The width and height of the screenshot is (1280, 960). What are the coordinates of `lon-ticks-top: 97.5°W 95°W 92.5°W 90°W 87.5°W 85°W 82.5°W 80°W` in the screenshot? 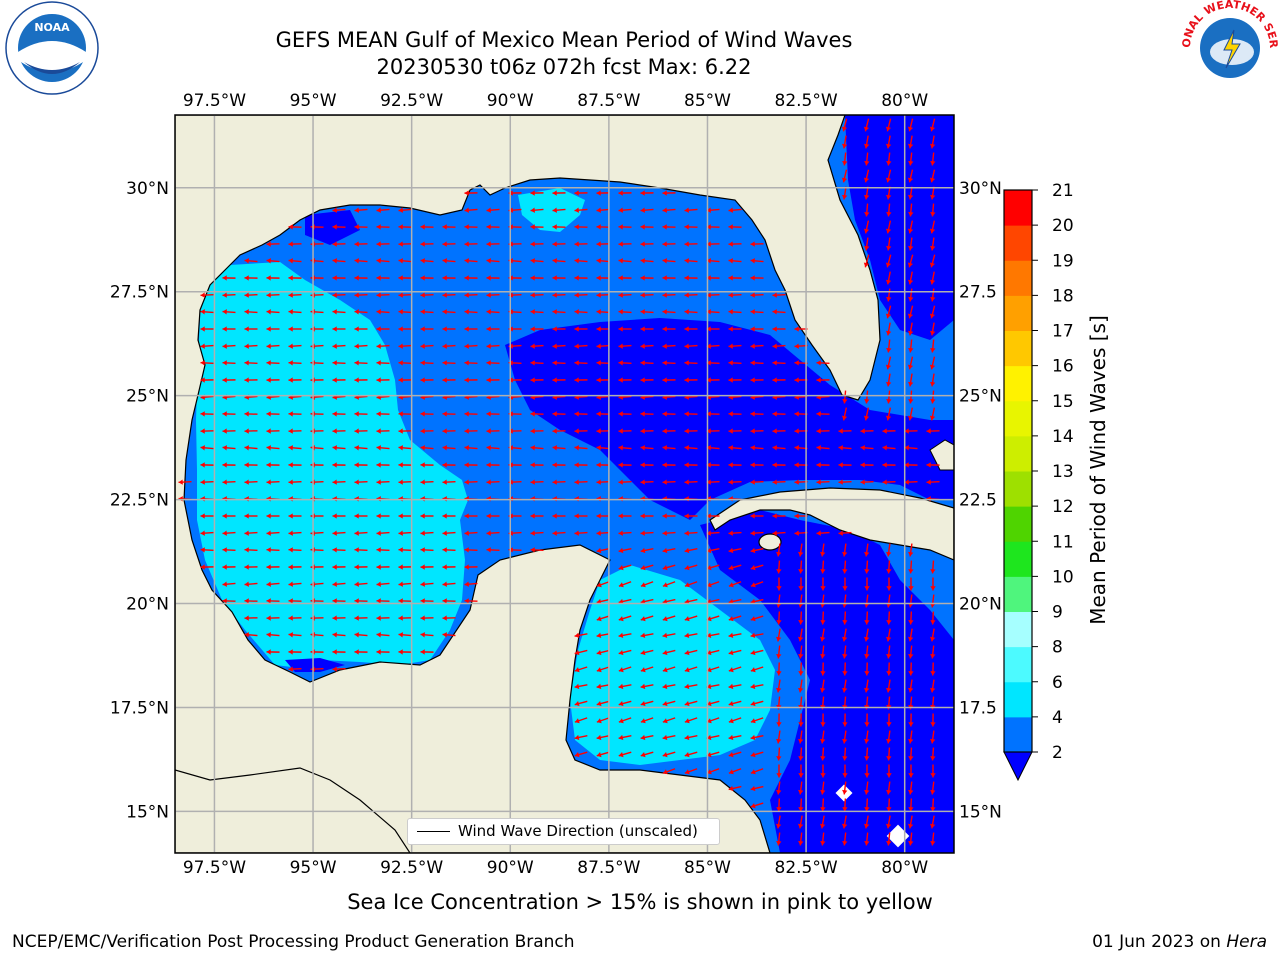 It's located at (555, 101).